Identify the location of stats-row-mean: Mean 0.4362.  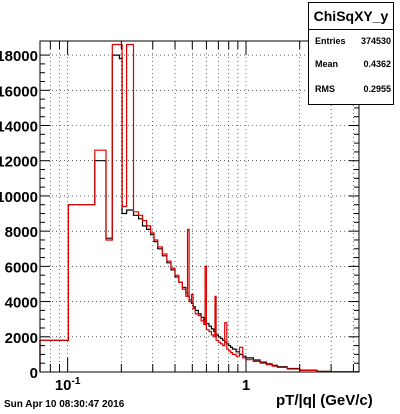
(353, 64).